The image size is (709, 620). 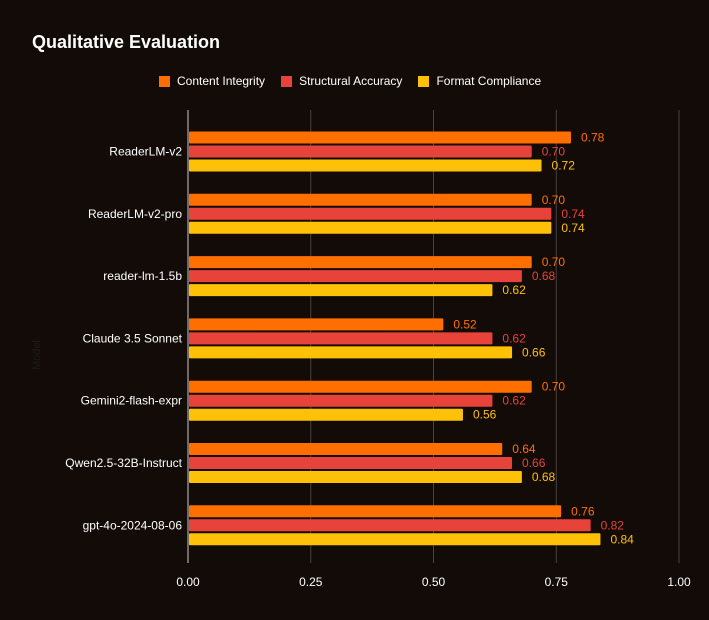 What do you see at coordinates (465, 324) in the screenshot?
I see `data-label: 0.52` at bounding box center [465, 324].